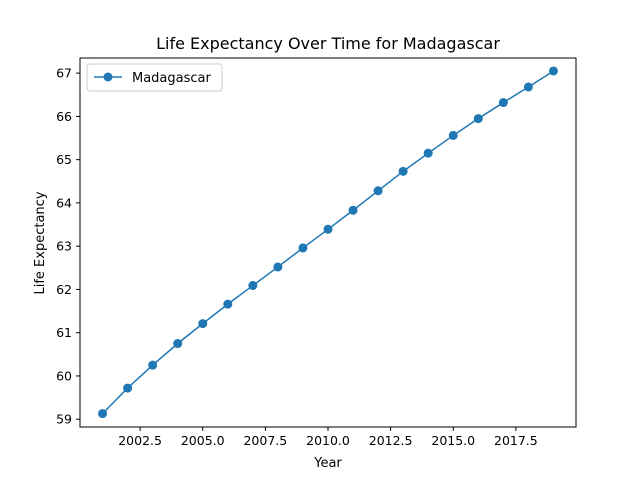 The height and width of the screenshot is (480, 640). What do you see at coordinates (327, 463) in the screenshot?
I see `x-axis-label: Year` at bounding box center [327, 463].